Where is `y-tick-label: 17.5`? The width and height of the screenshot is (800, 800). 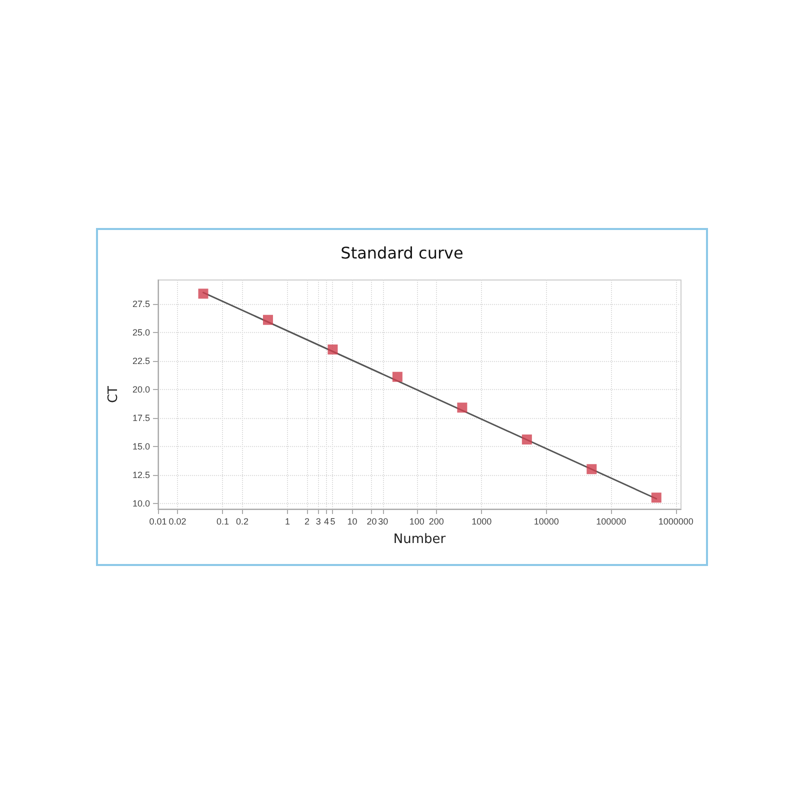
y-tick-label: 17.5 is located at coordinates (141, 417).